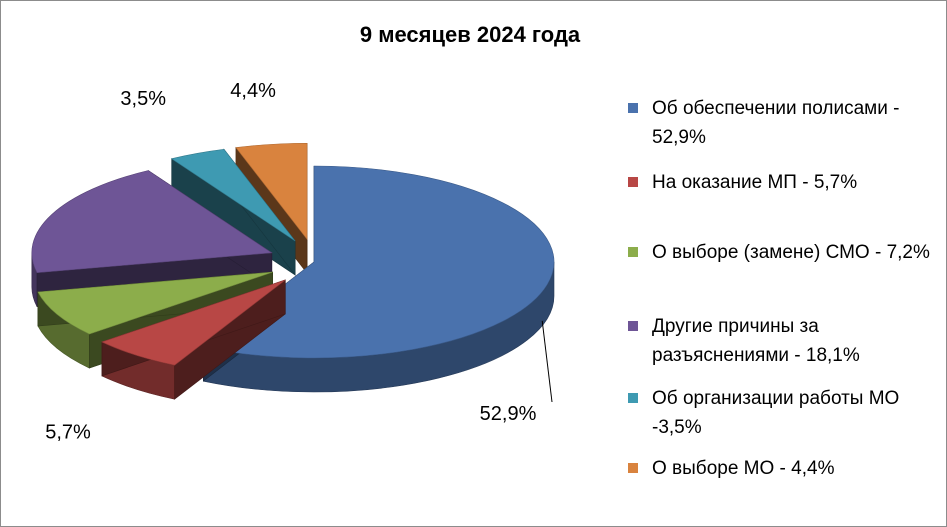 The image size is (947, 527). What do you see at coordinates (776, 123) in the screenshot?
I see `legend-label: Об обеспечении полисами - 52,9%` at bounding box center [776, 123].